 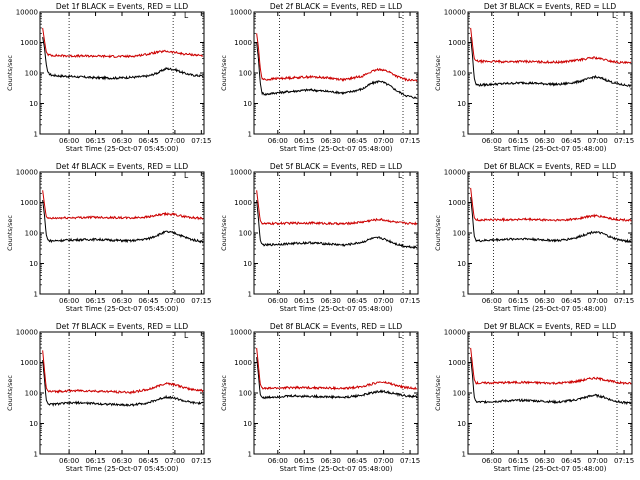 I want to click on plot-title: Det 2f BLACK = Events, RED = LLD, so click(x=336, y=6).